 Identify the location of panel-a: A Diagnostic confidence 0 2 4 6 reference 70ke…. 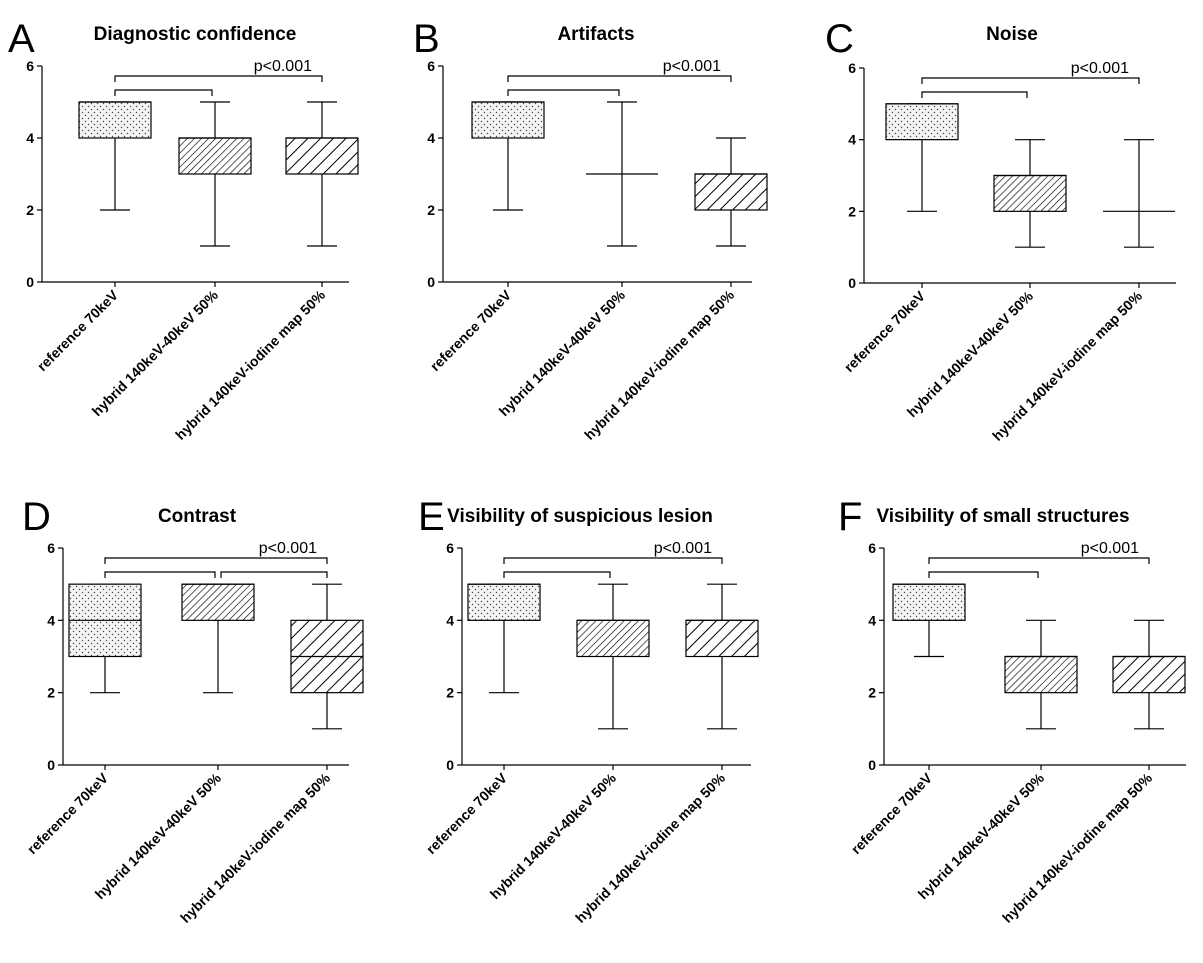
(183, 230).